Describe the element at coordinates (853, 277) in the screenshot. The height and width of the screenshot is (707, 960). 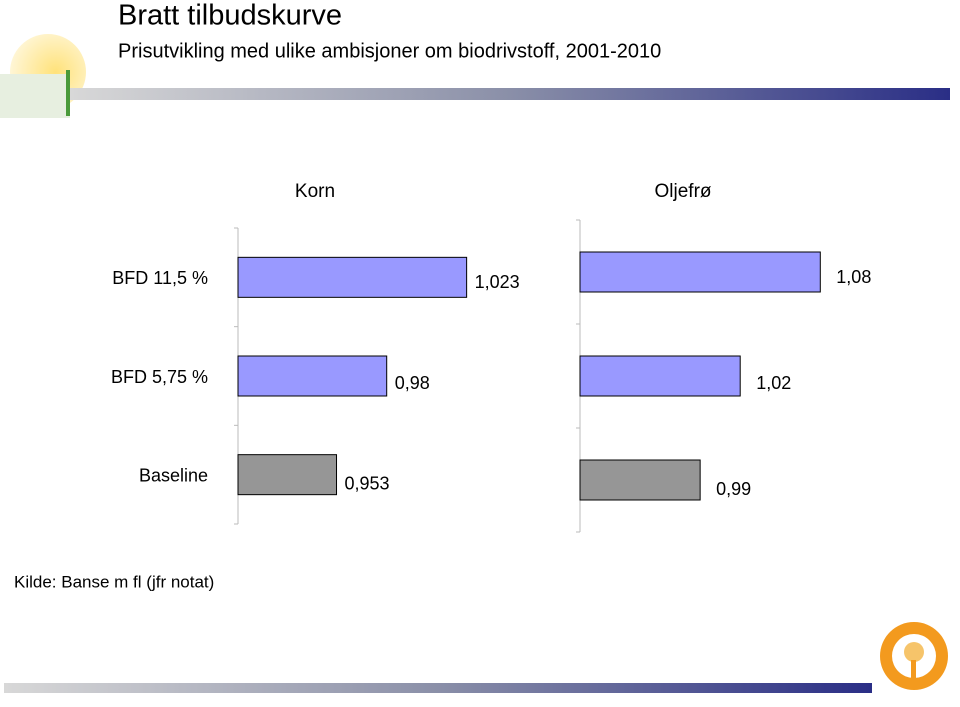
I see `value-label: 1,08` at that location.